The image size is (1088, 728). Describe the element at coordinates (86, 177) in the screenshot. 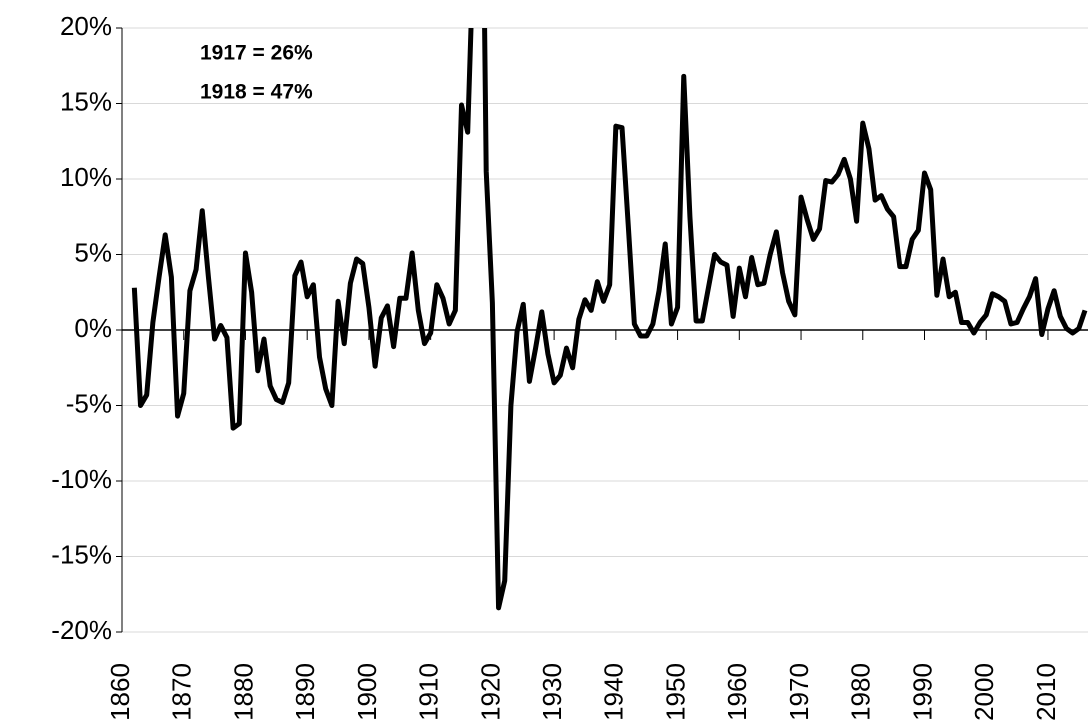

I see `y-tick-label: 10%` at that location.